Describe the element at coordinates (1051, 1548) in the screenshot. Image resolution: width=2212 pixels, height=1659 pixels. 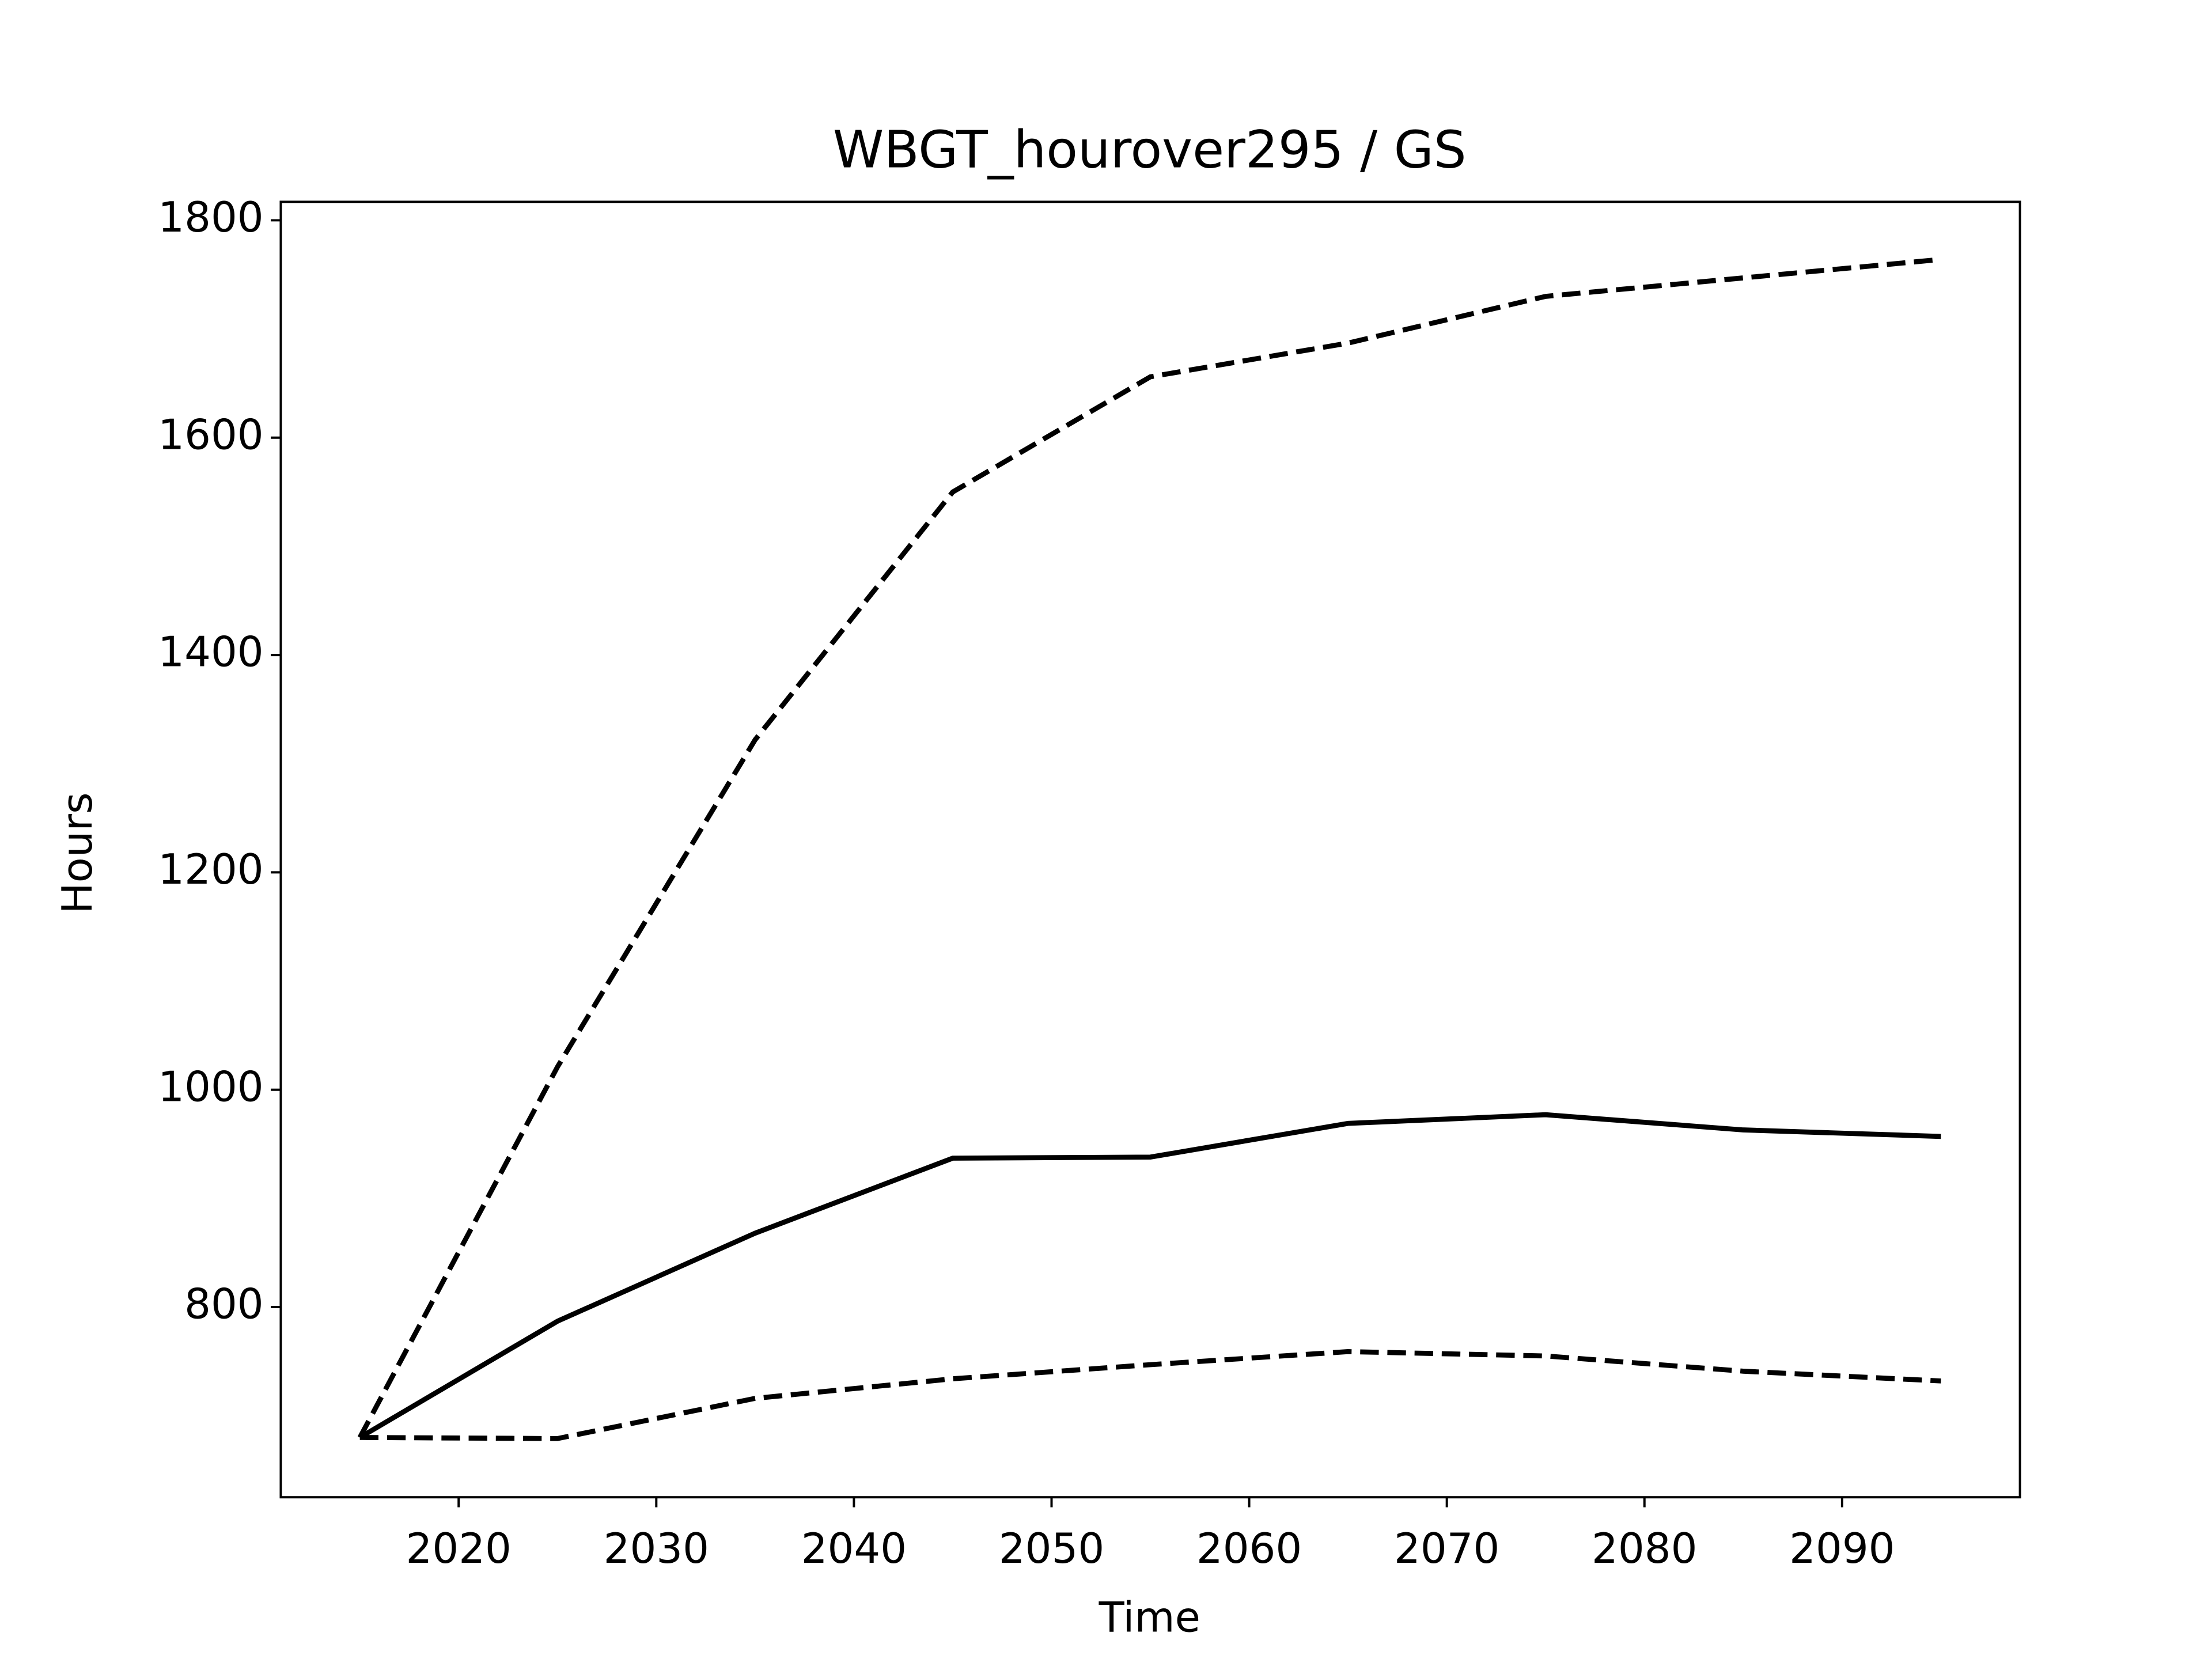
I see `x-tick-label: 2050` at that location.